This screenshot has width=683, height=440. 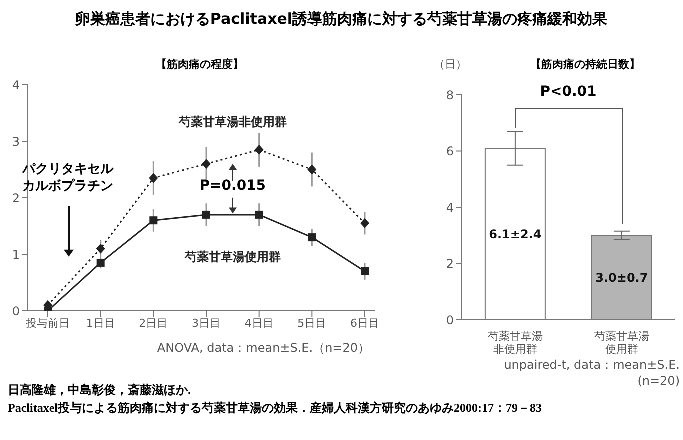 I want to click on annotation: P<0.01, so click(x=568, y=92).